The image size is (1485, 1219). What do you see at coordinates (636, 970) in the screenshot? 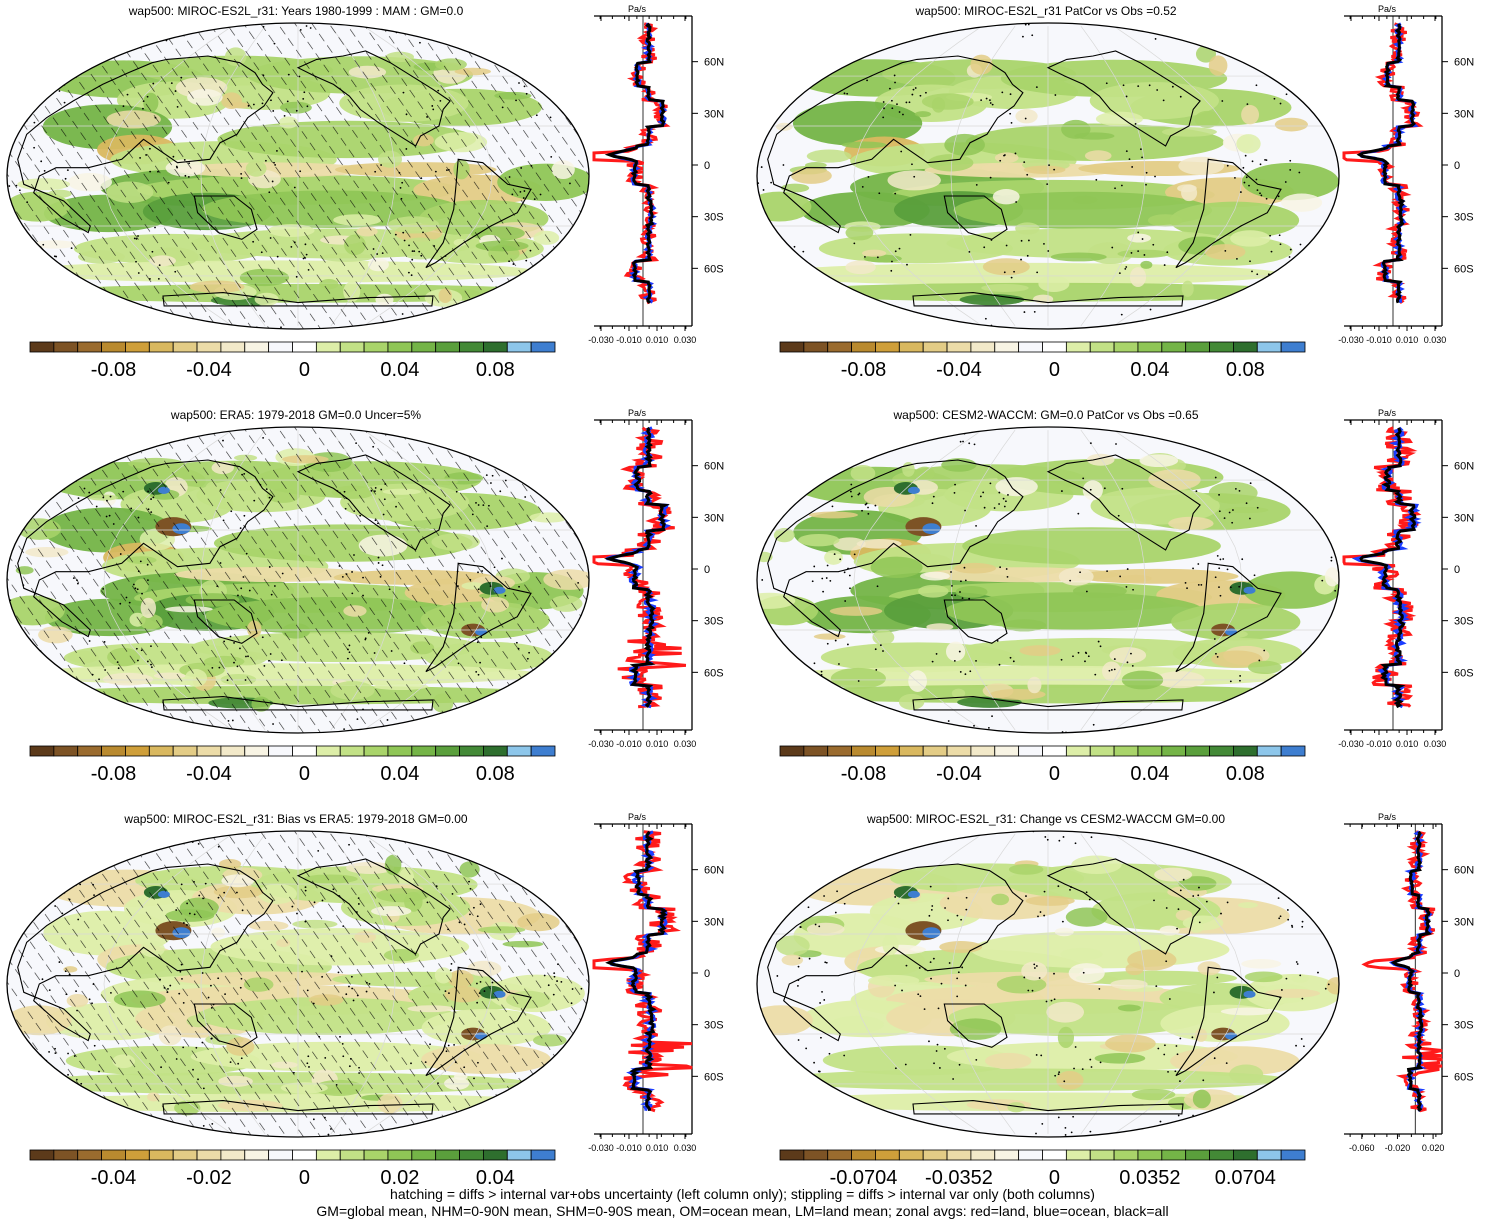
I see `zonal-mean-all-line` at bounding box center [636, 970].